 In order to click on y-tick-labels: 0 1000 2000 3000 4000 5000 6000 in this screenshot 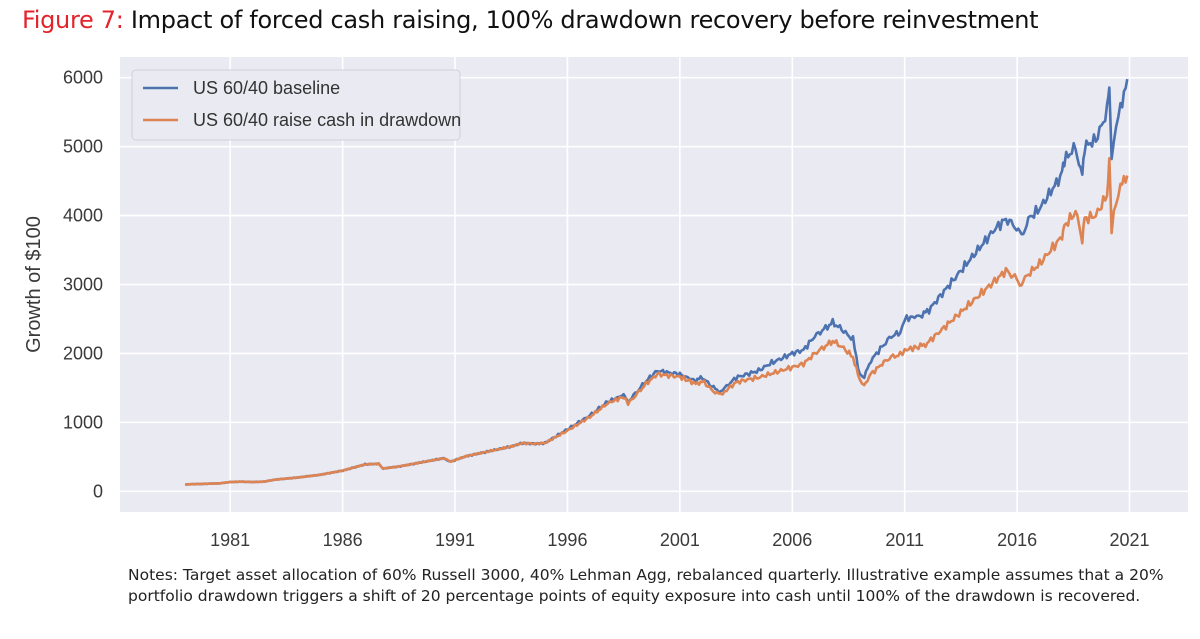, I will do `click(83, 285)`.